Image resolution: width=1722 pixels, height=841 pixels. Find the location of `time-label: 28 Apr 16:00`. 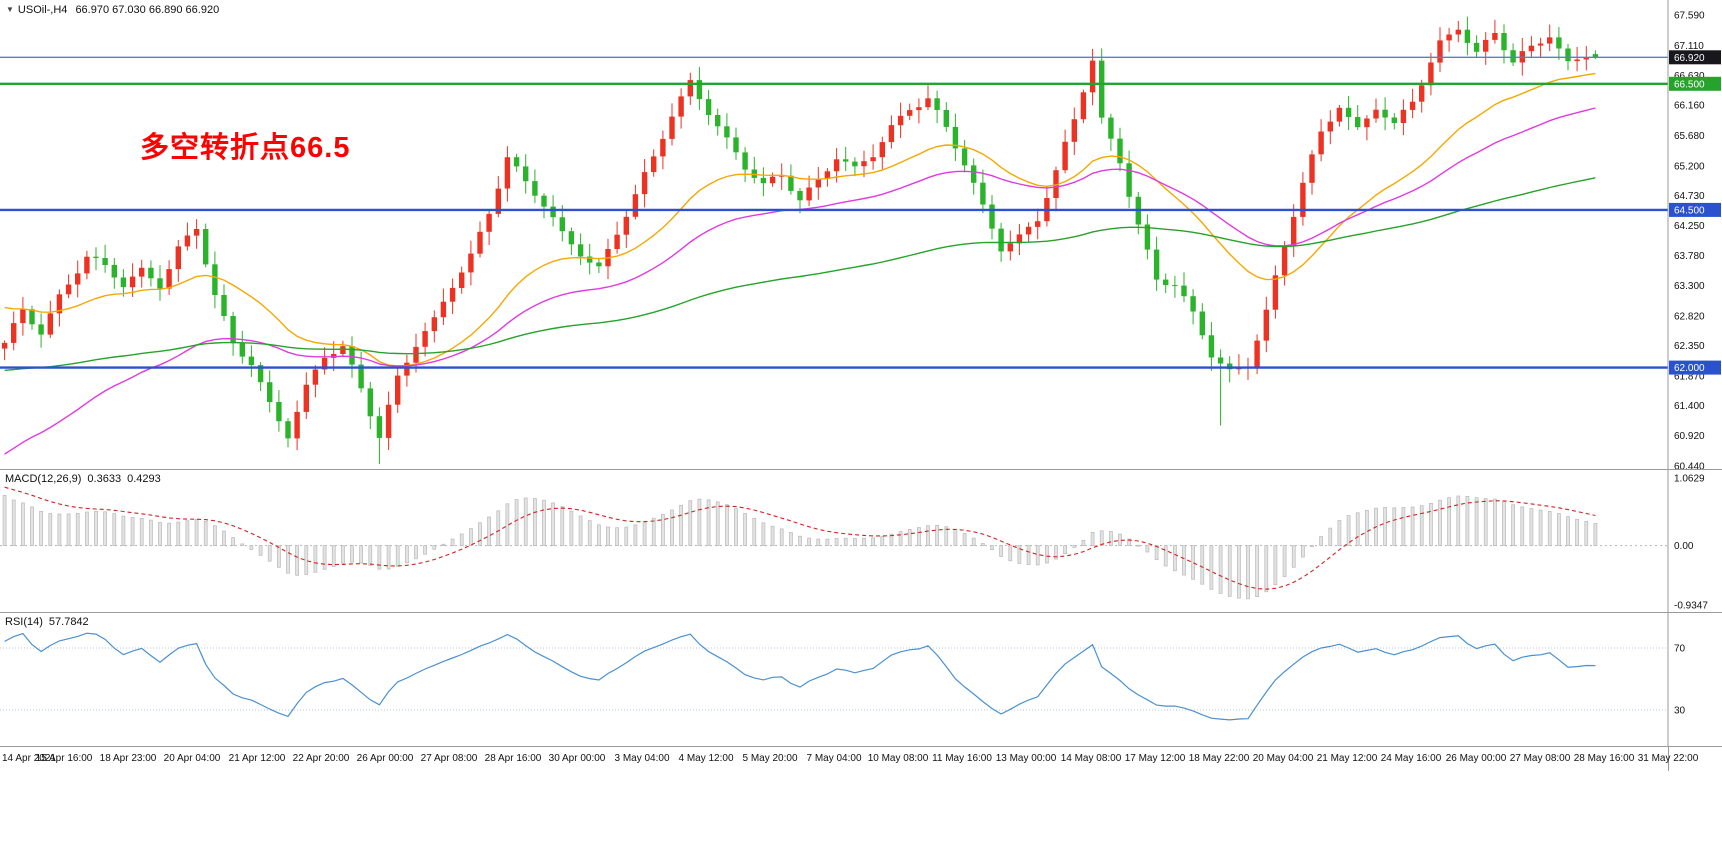

time-label: 28 Apr 16:00 is located at coordinates (513, 758).